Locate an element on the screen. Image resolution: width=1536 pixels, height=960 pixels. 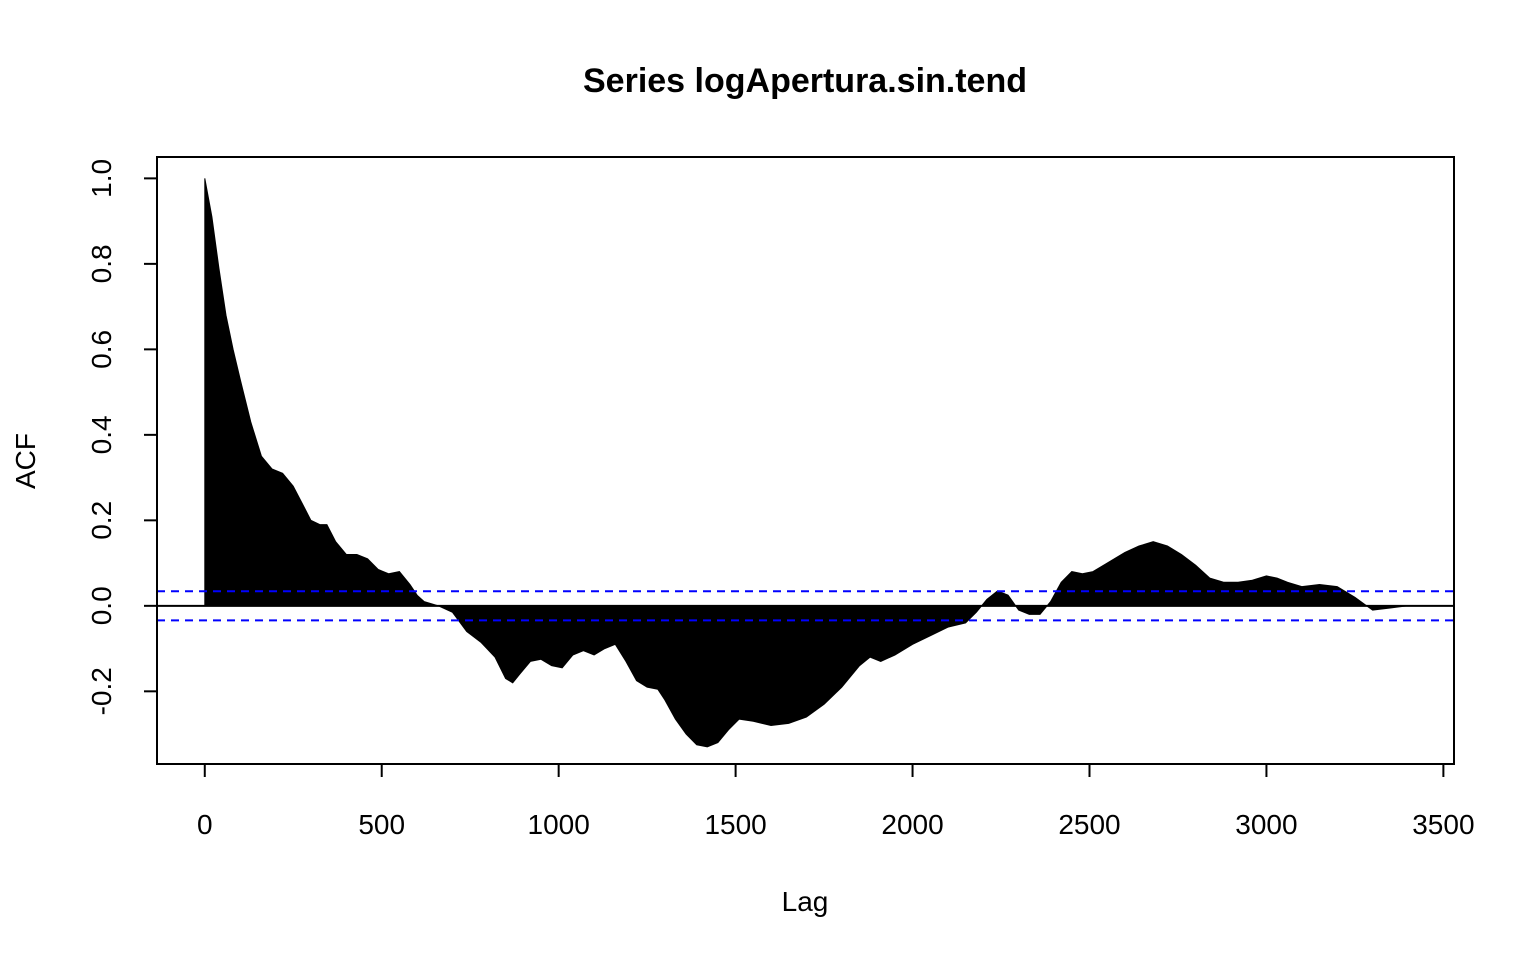
x-tick-label: 1000 is located at coordinates (559, 824).